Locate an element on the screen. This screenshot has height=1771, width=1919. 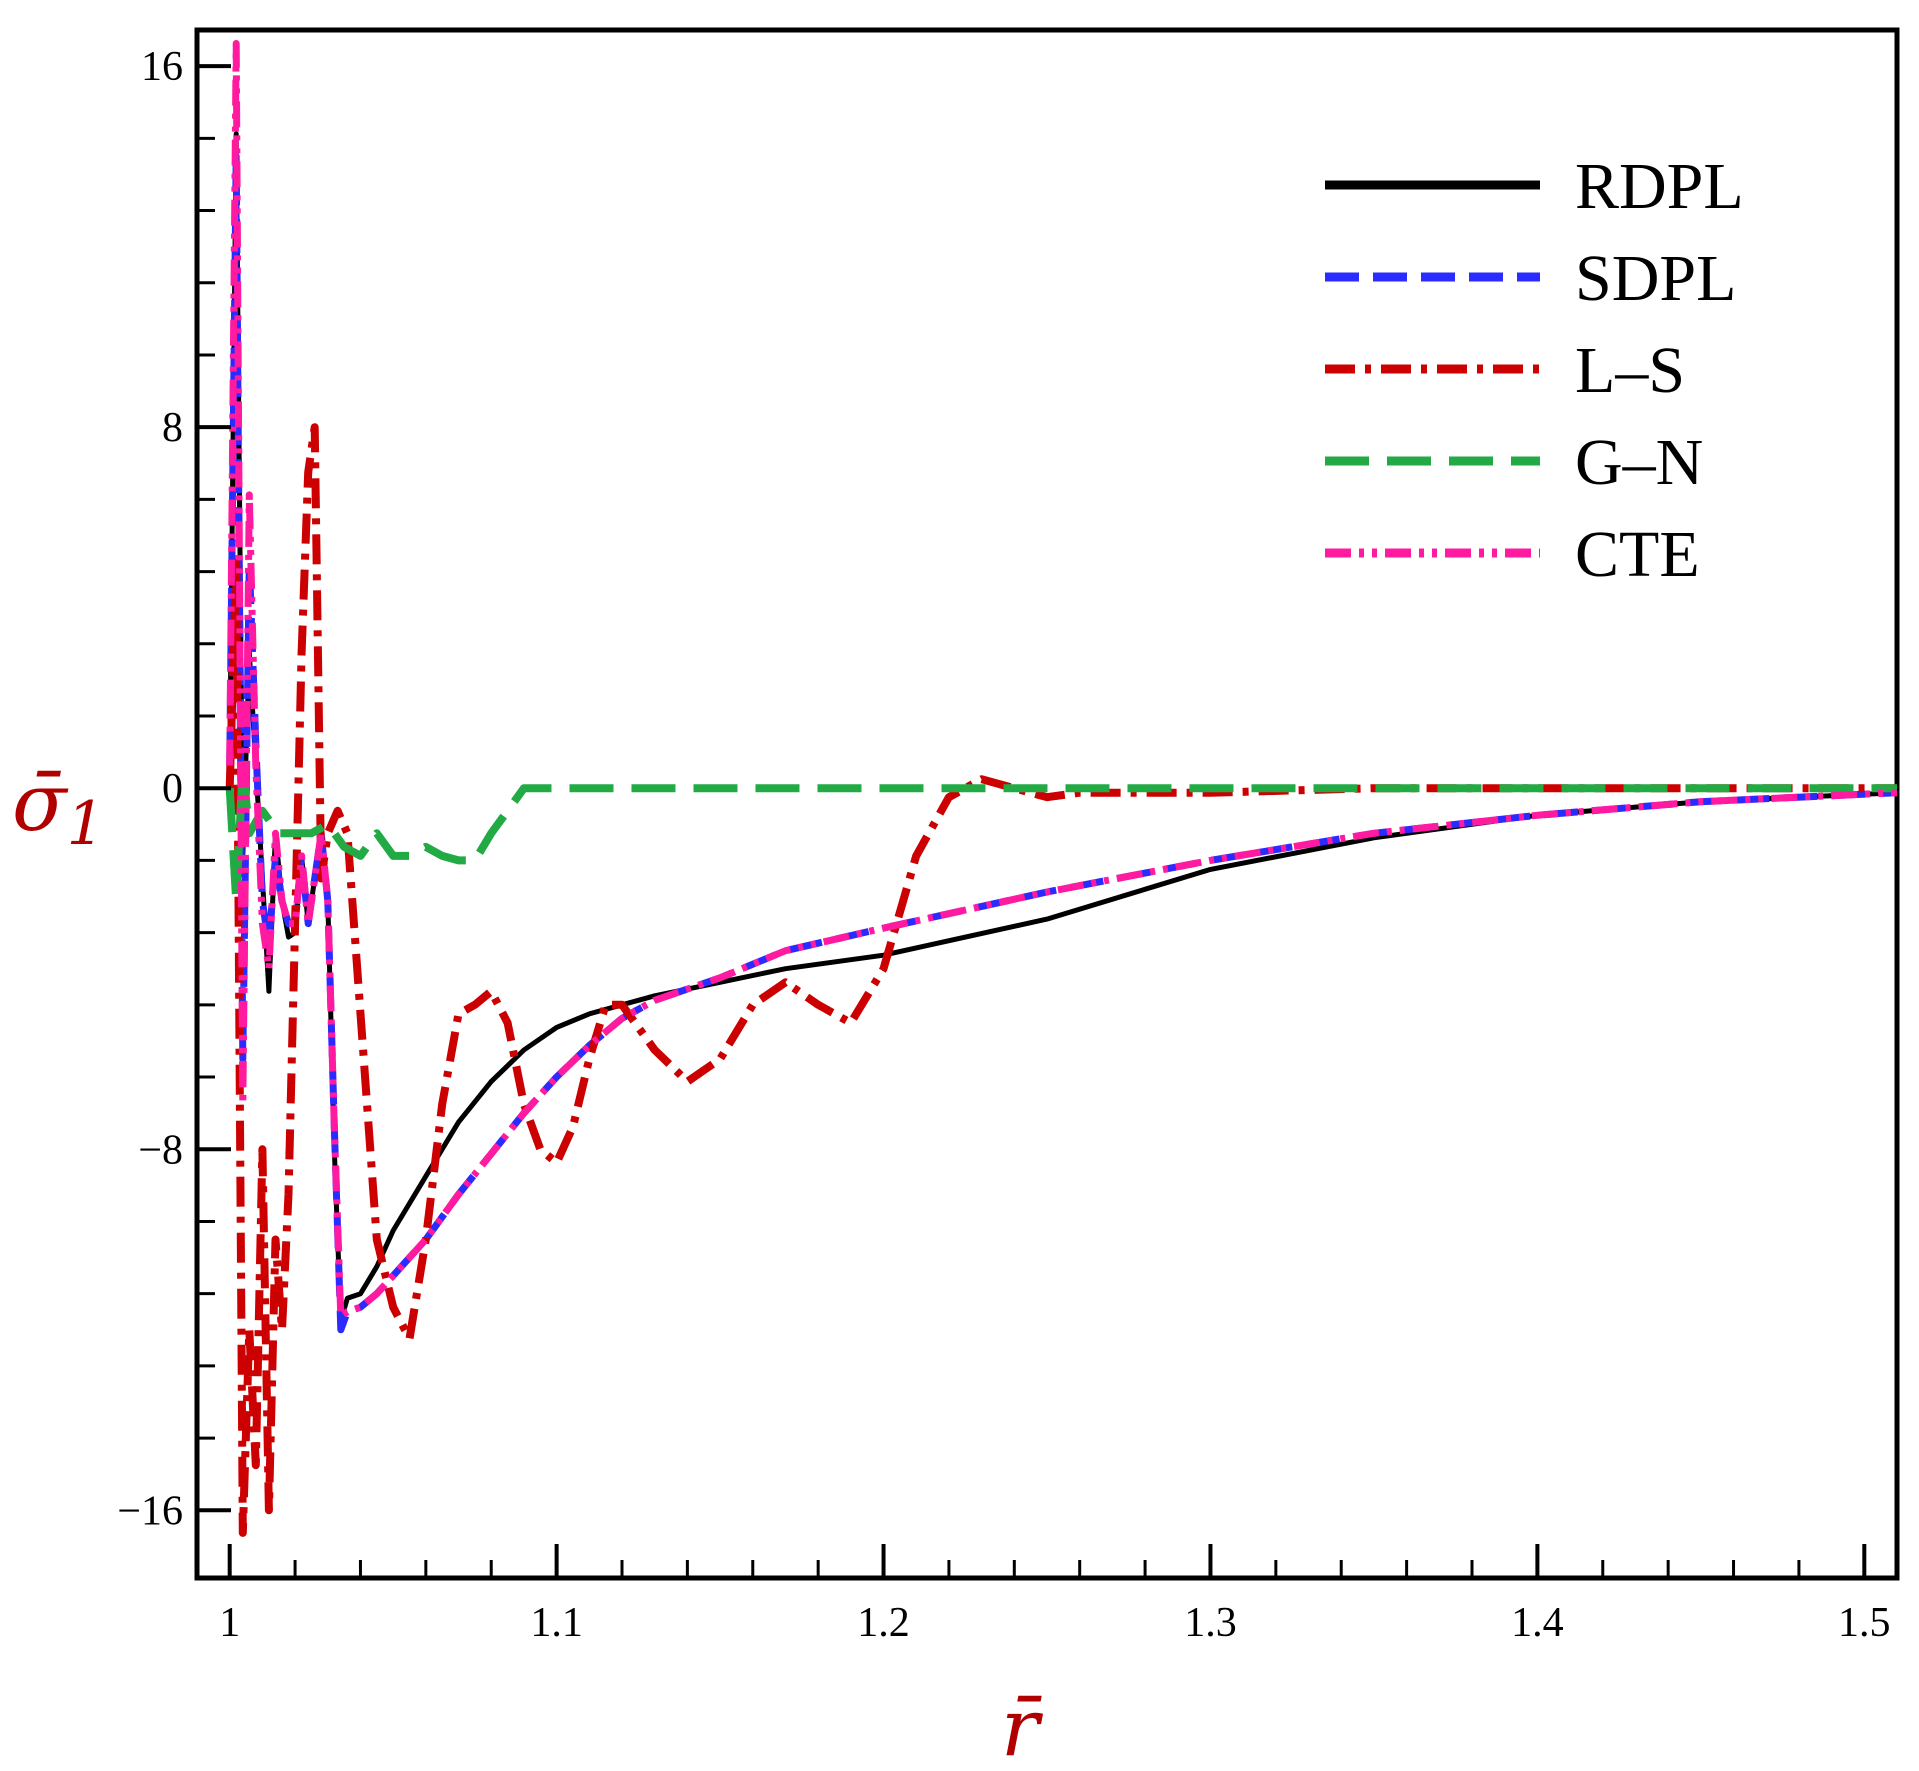
x-tick-label: 1.3 is located at coordinates (1210, 1623).